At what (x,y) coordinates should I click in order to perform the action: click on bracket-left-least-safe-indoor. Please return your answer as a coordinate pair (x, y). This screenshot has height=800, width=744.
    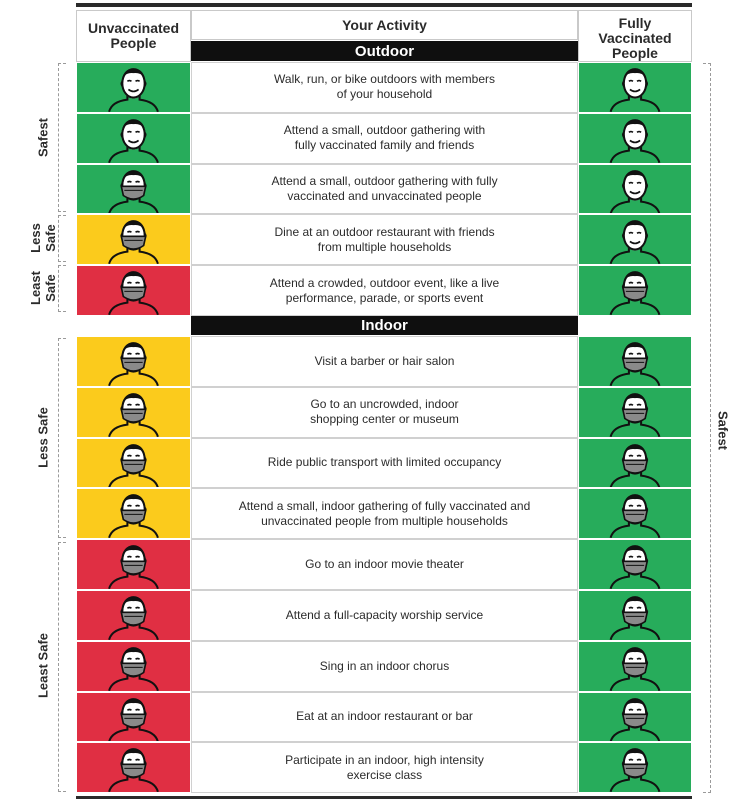
    Looking at the image, I should click on (62, 667).